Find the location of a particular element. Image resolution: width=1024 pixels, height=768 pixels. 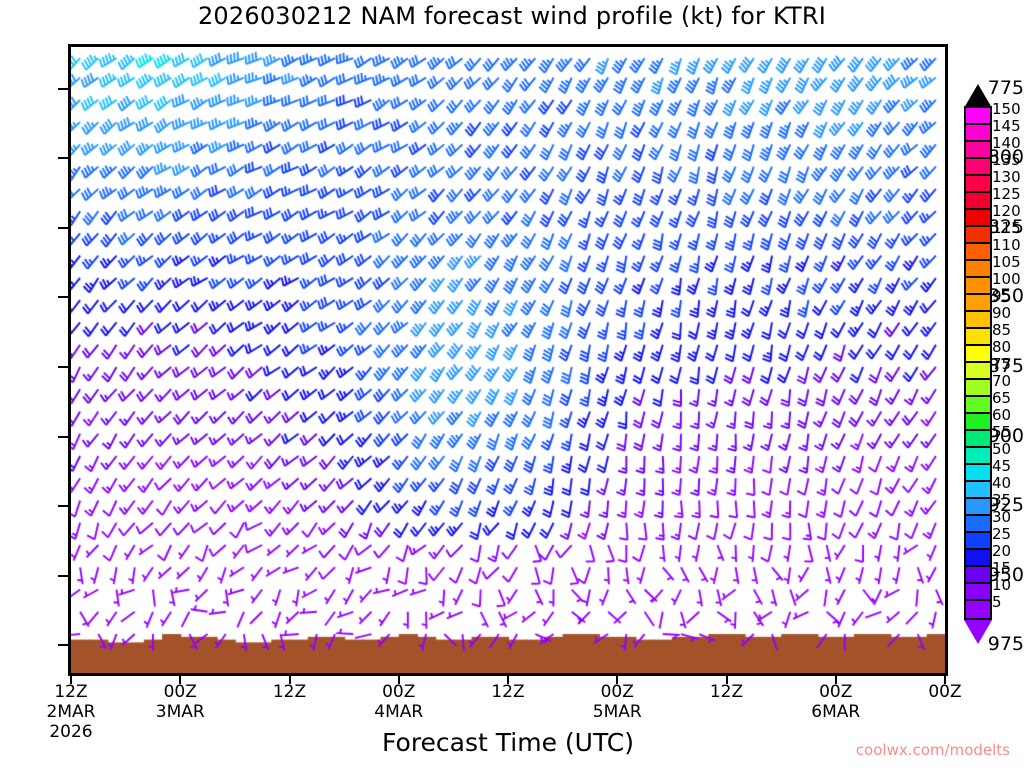

y-axis-tick-label: 800 is located at coordinates (1005, 157).